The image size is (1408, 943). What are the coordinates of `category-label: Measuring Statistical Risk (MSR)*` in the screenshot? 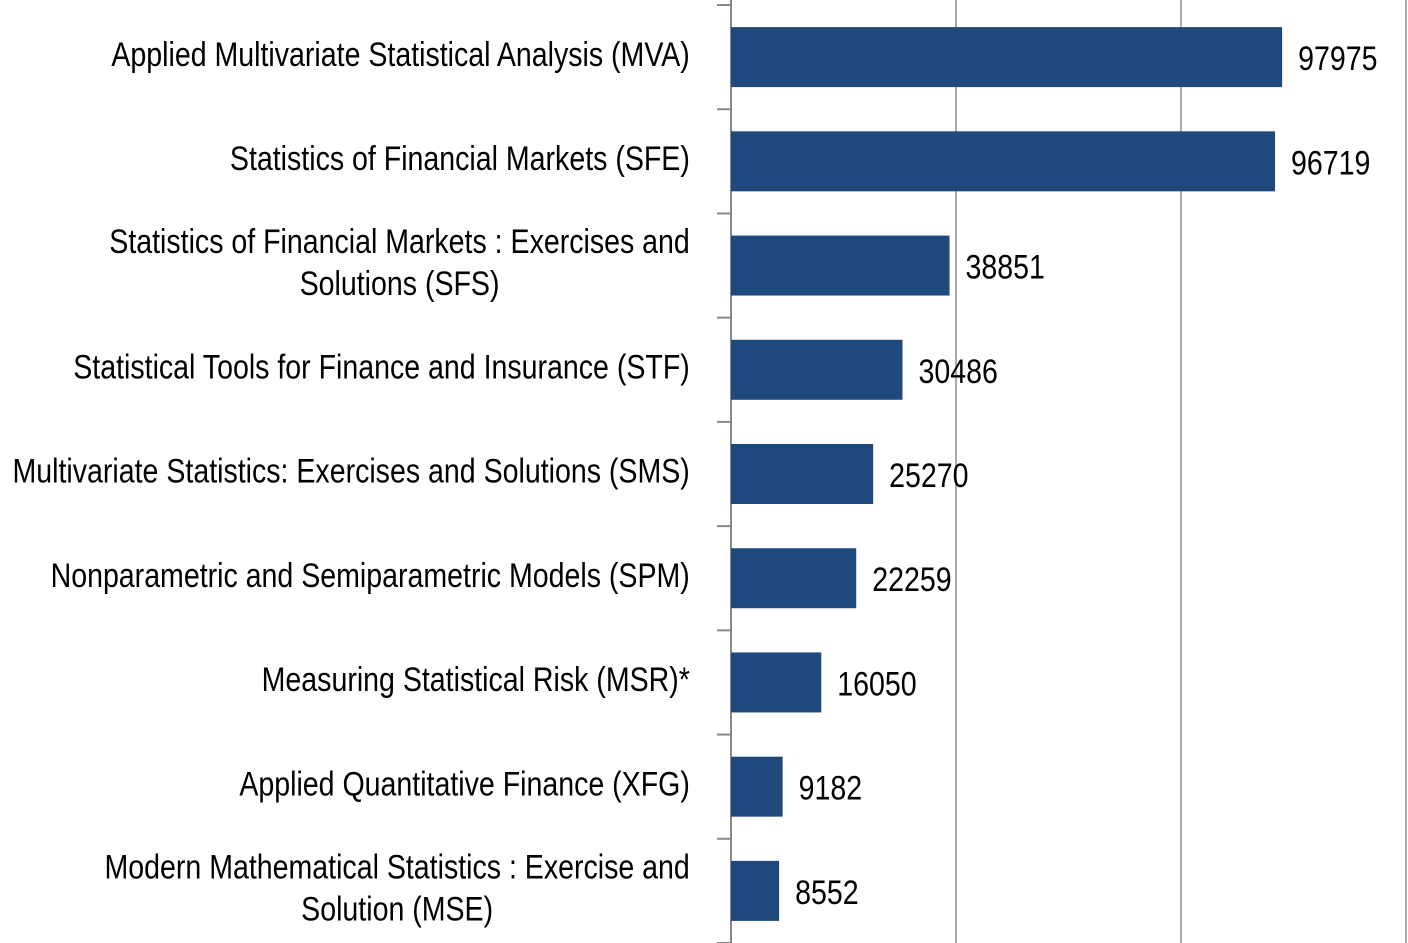 It's located at (476, 680).